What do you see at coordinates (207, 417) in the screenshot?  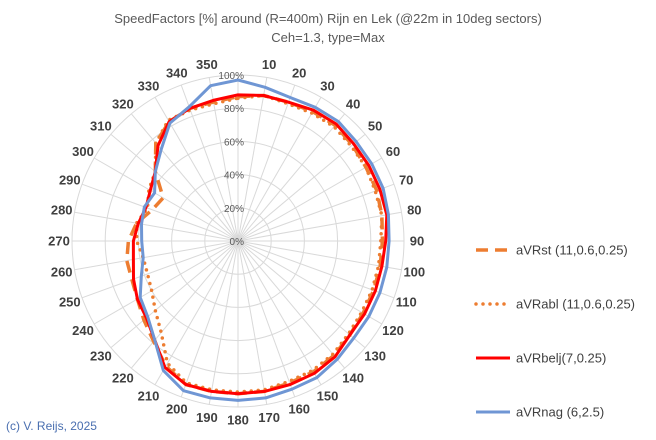 I see `angle-label: 190` at bounding box center [207, 417].